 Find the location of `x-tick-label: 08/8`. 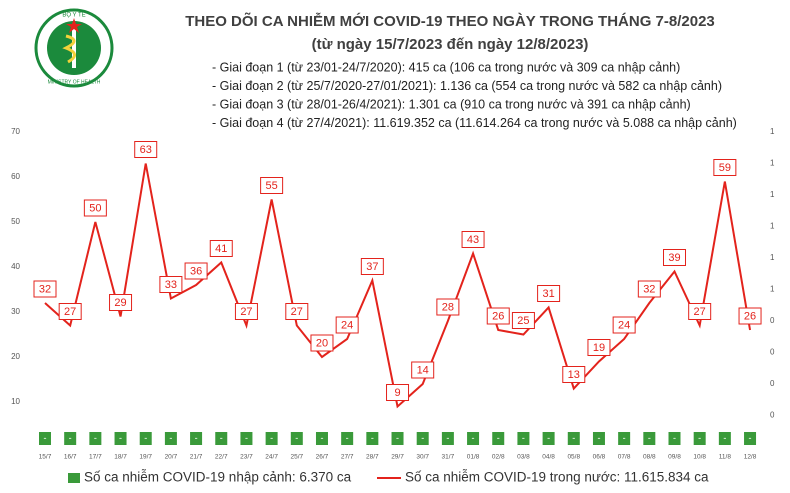

x-tick-label: 08/8 is located at coordinates (649, 457).